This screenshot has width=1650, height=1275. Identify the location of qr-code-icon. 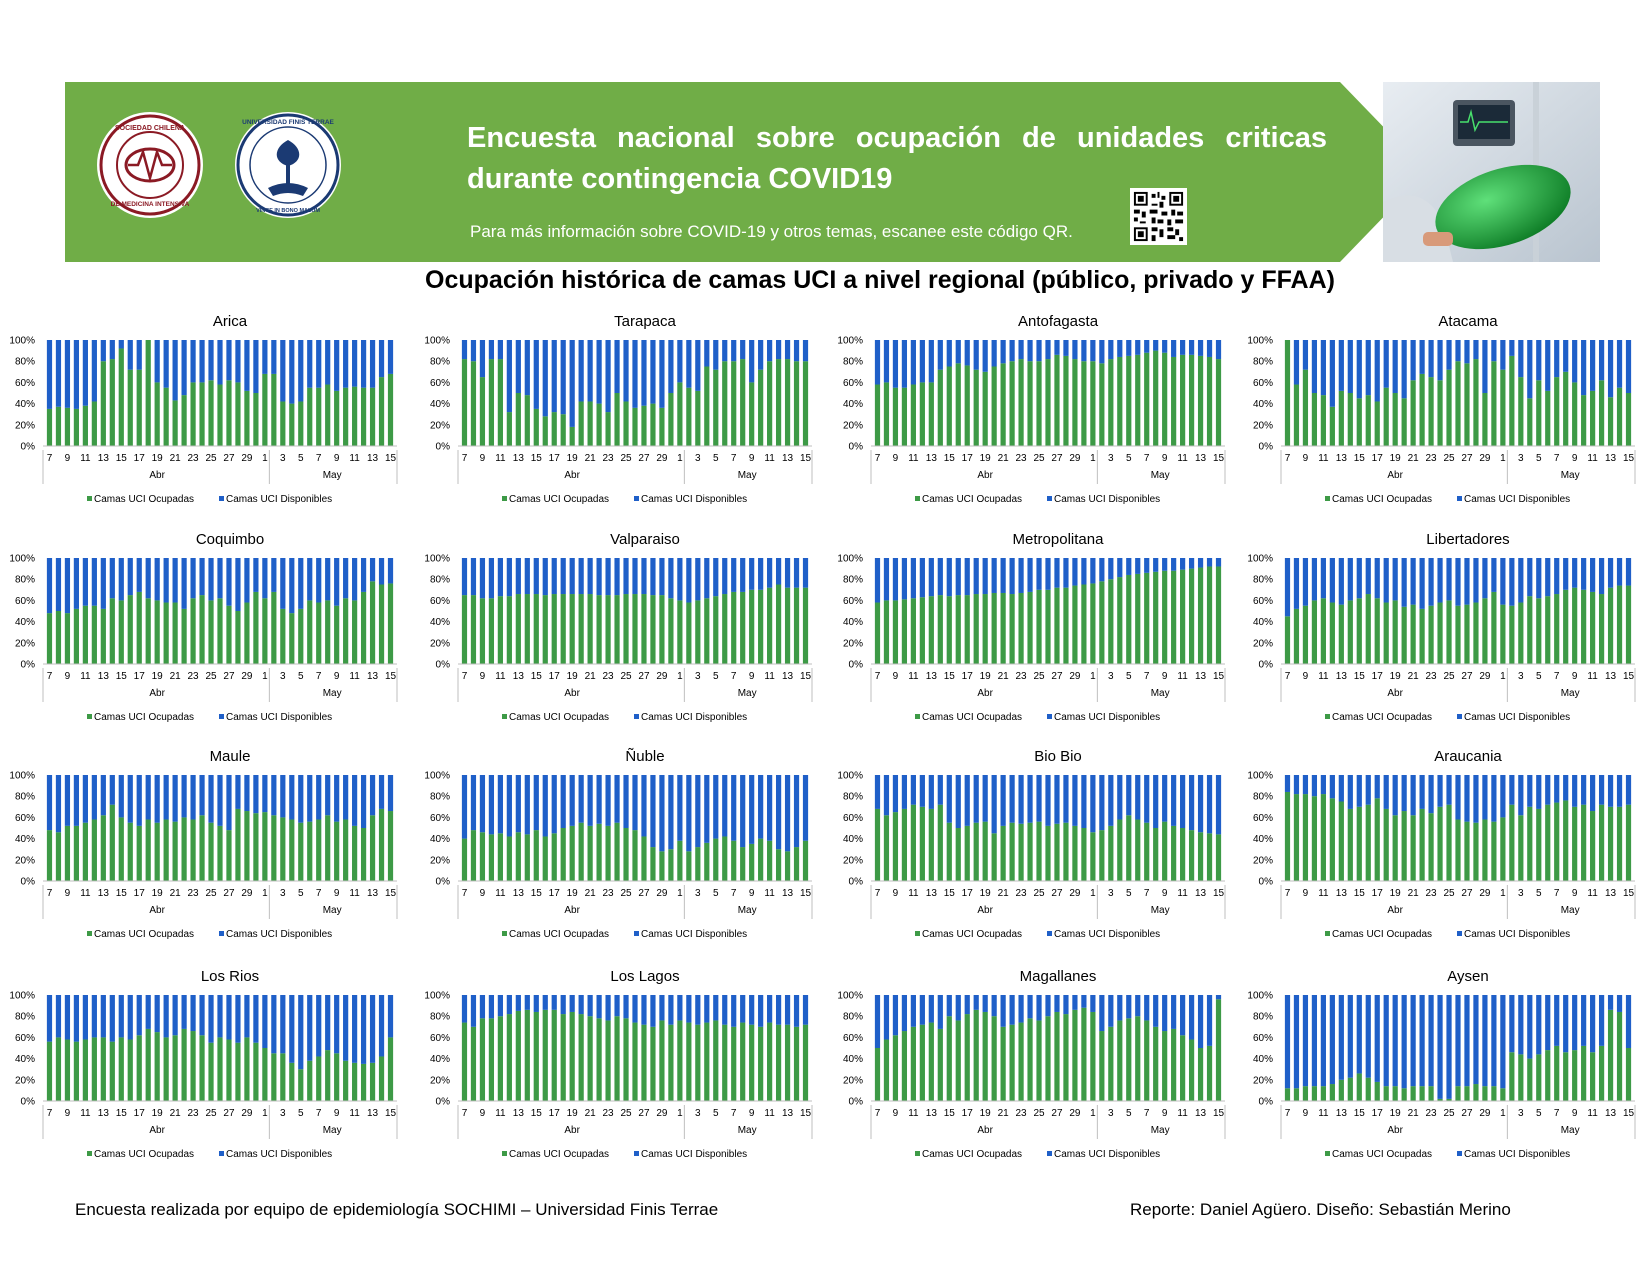
(1158, 216).